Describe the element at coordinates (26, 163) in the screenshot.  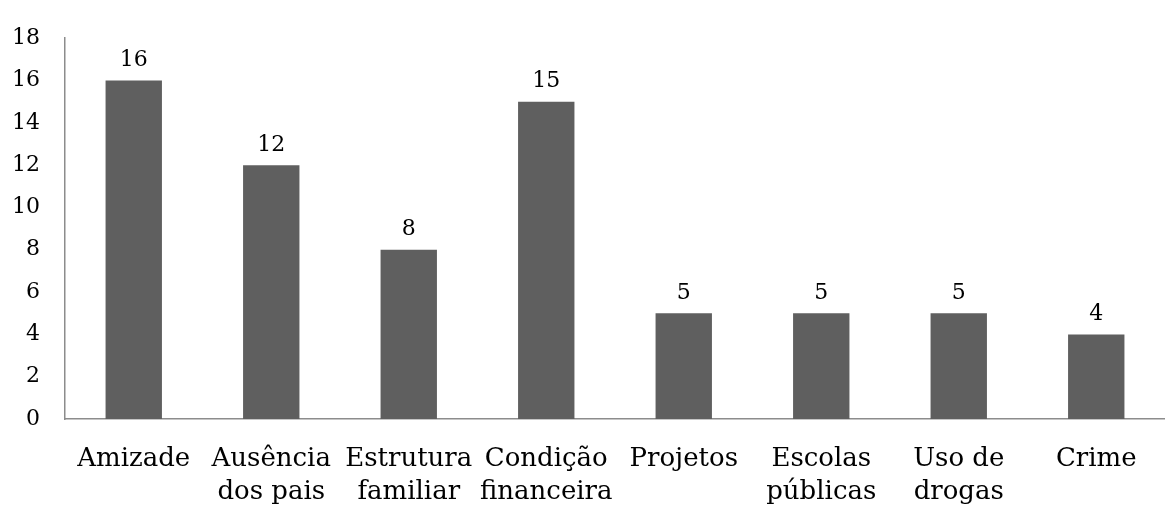
I see `y-tick-label: 12` at that location.